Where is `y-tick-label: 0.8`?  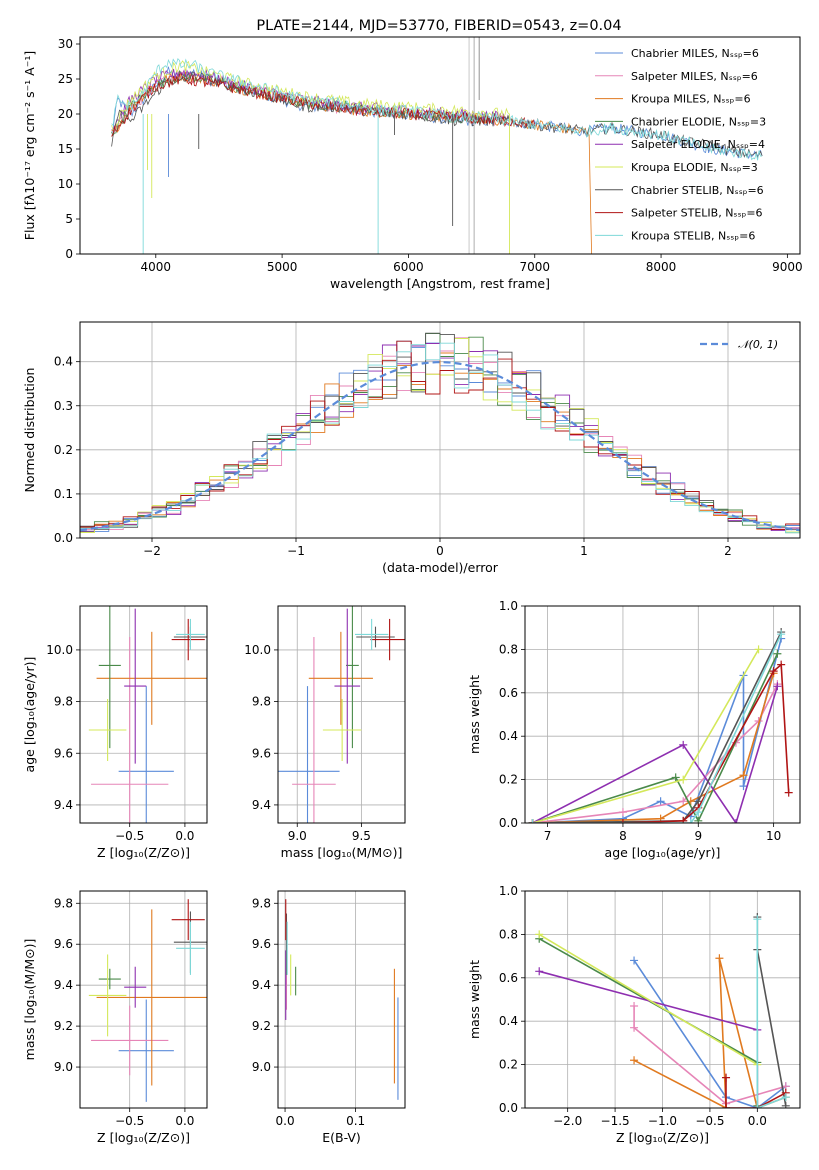
y-tick-label: 0.8 is located at coordinates (508, 934).